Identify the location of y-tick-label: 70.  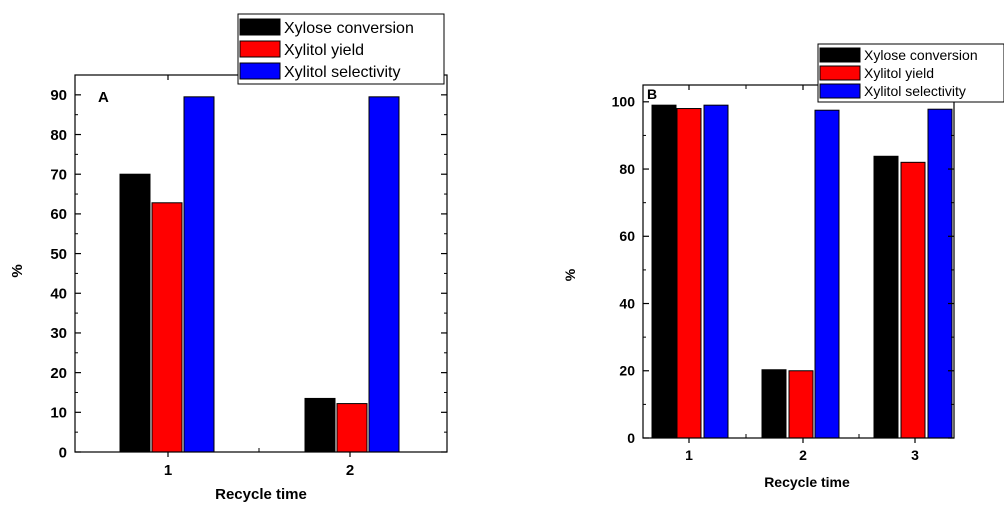
(58, 174).